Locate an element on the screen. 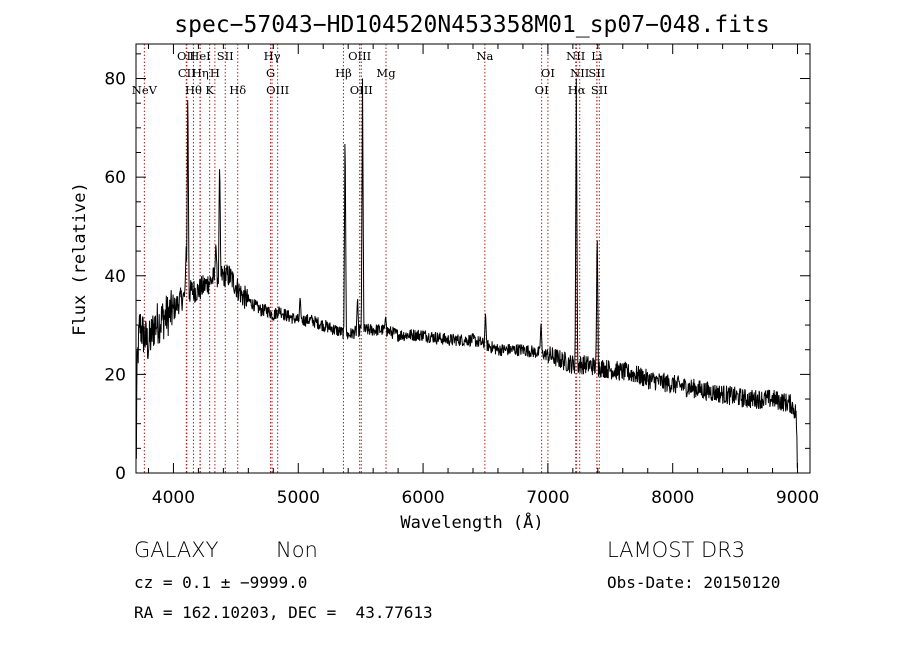 Image resolution: width=900 pixels, height=649 pixels. y-tick-label-2: 40 is located at coordinates (115, 277).